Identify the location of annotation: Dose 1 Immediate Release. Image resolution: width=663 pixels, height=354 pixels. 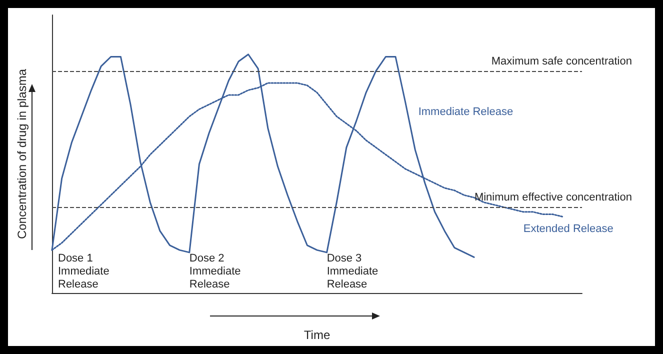
(84, 271).